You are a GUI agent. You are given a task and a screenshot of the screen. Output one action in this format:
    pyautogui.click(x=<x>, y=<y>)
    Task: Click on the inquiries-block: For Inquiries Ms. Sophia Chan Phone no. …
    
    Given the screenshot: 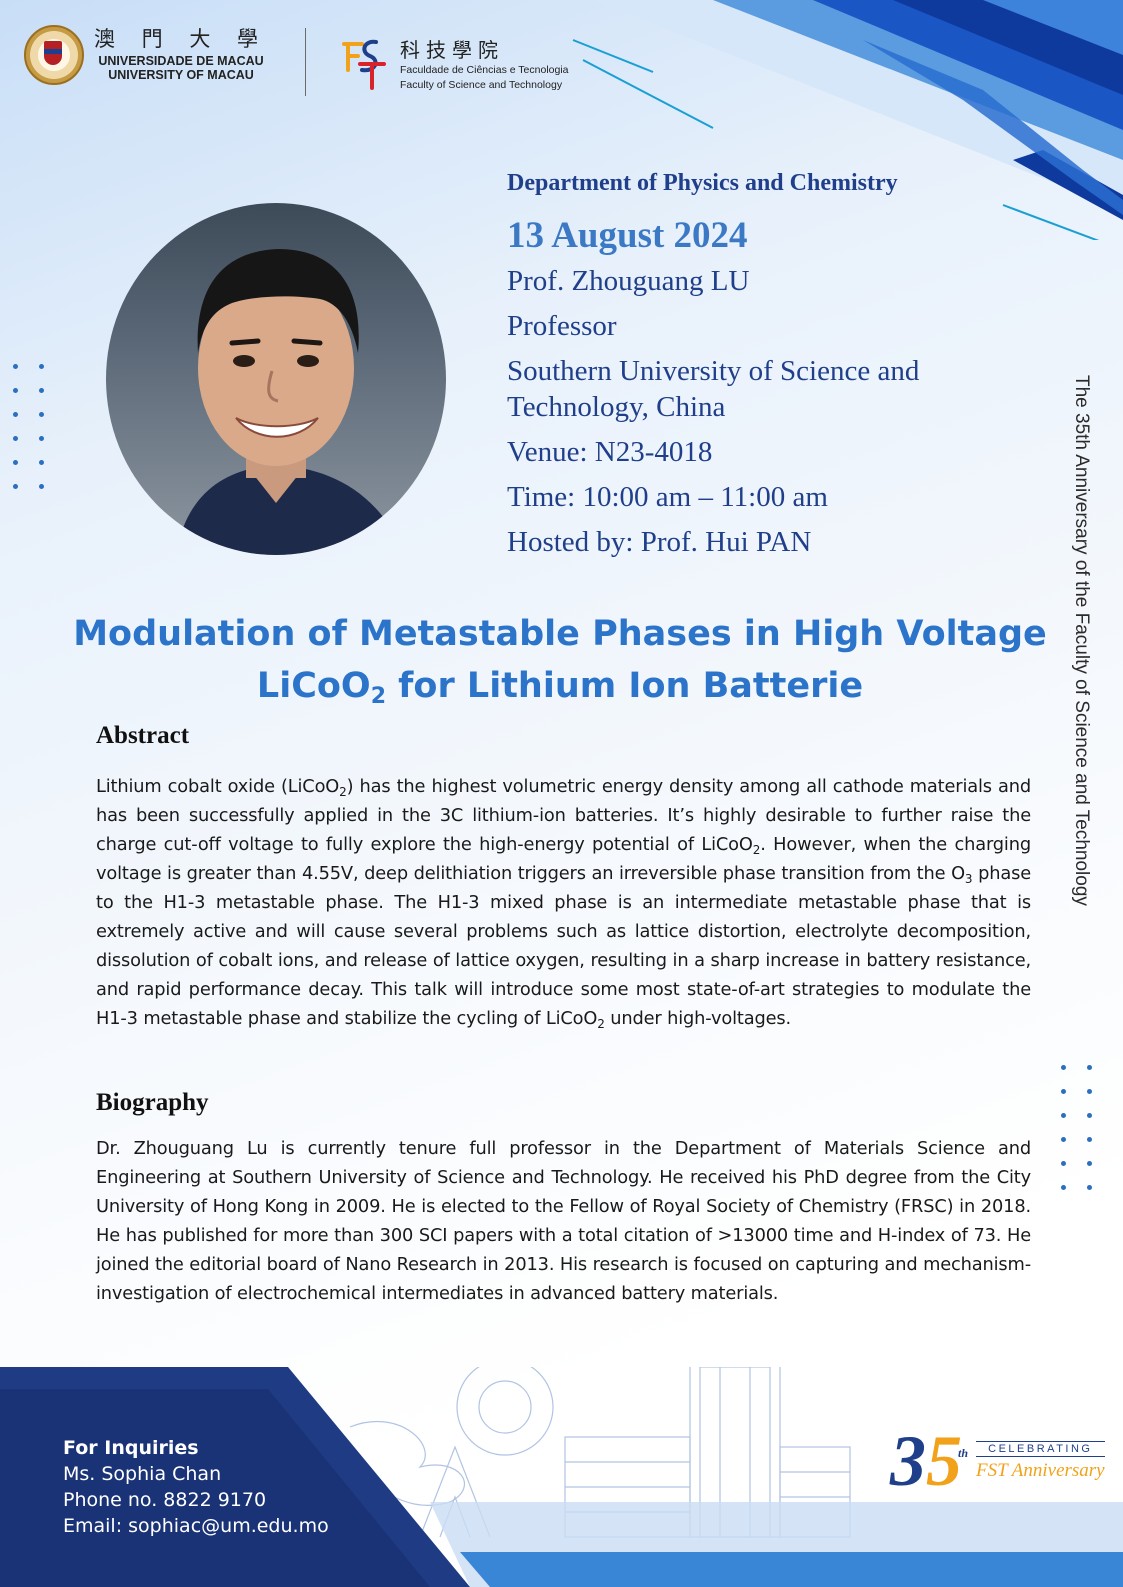 What is the action you would take?
    pyautogui.click(x=196, y=1487)
    